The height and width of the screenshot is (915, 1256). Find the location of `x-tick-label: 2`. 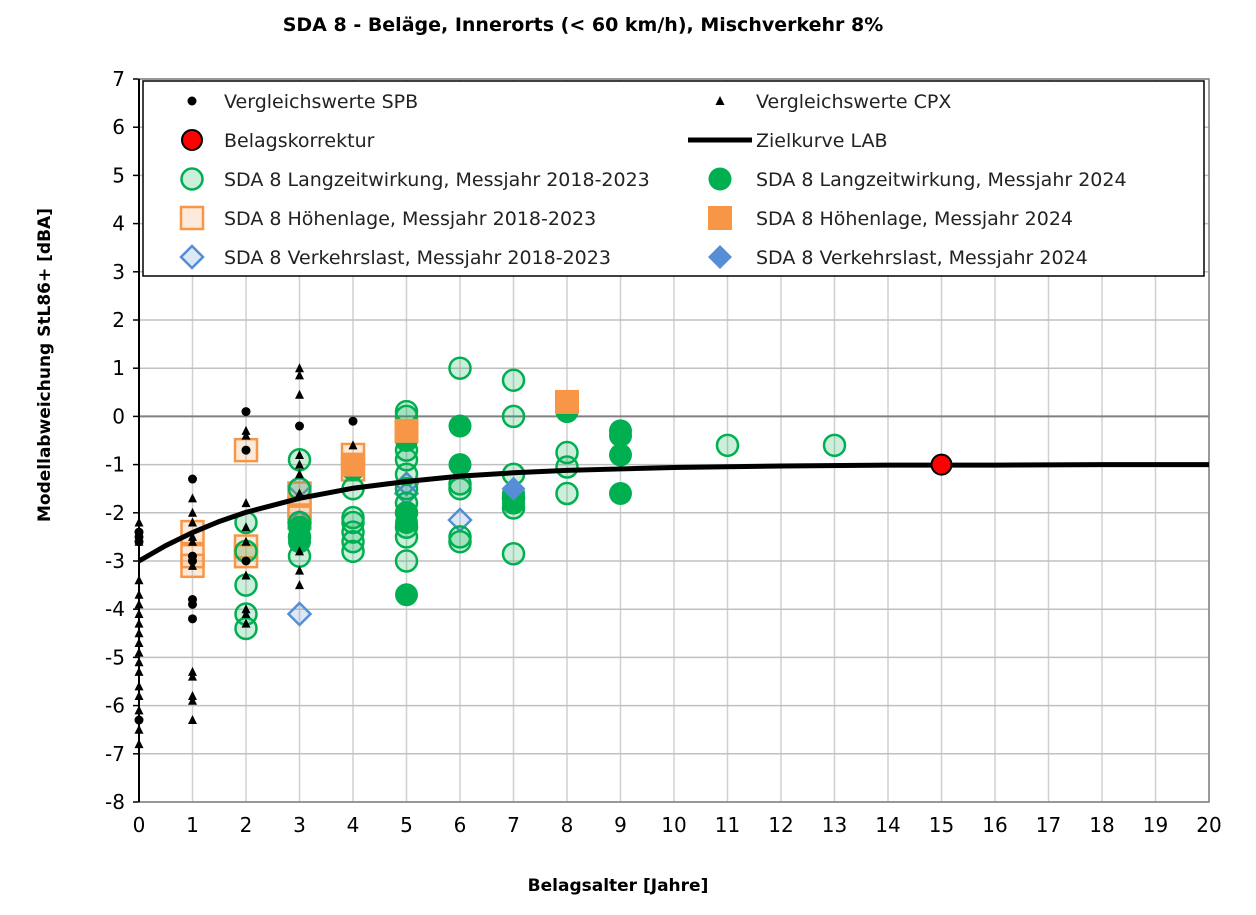

x-tick-label: 2 is located at coordinates (246, 825).